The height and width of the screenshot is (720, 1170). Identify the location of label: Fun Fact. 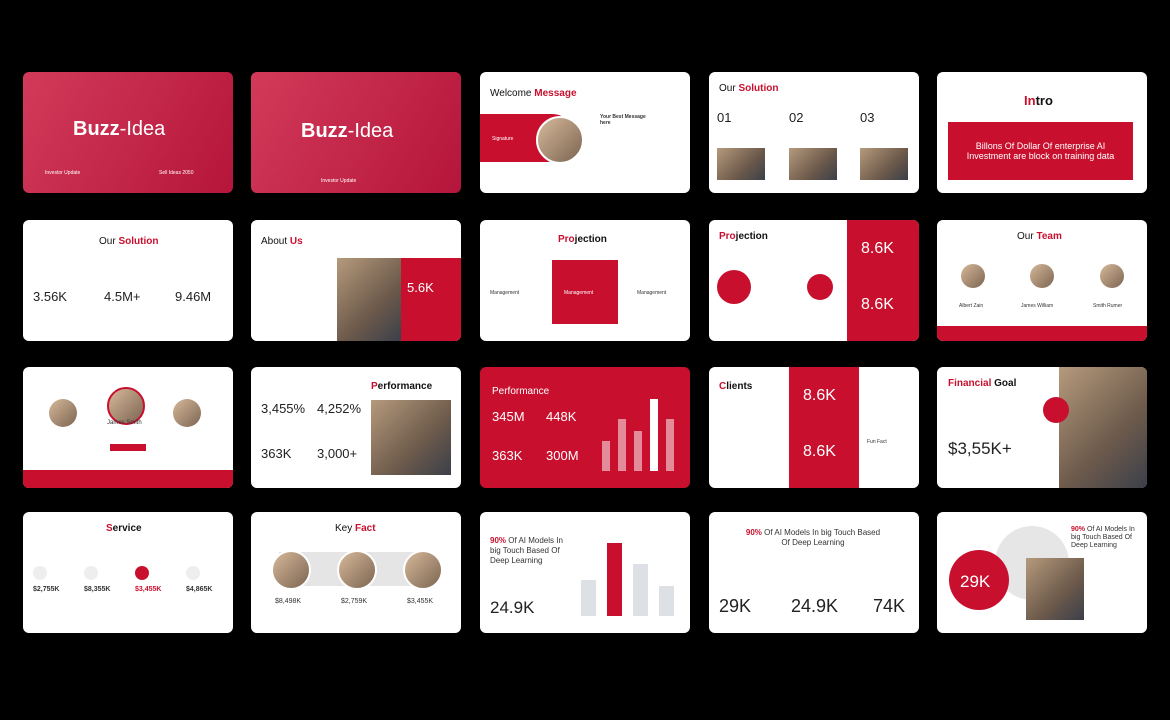
(877, 442).